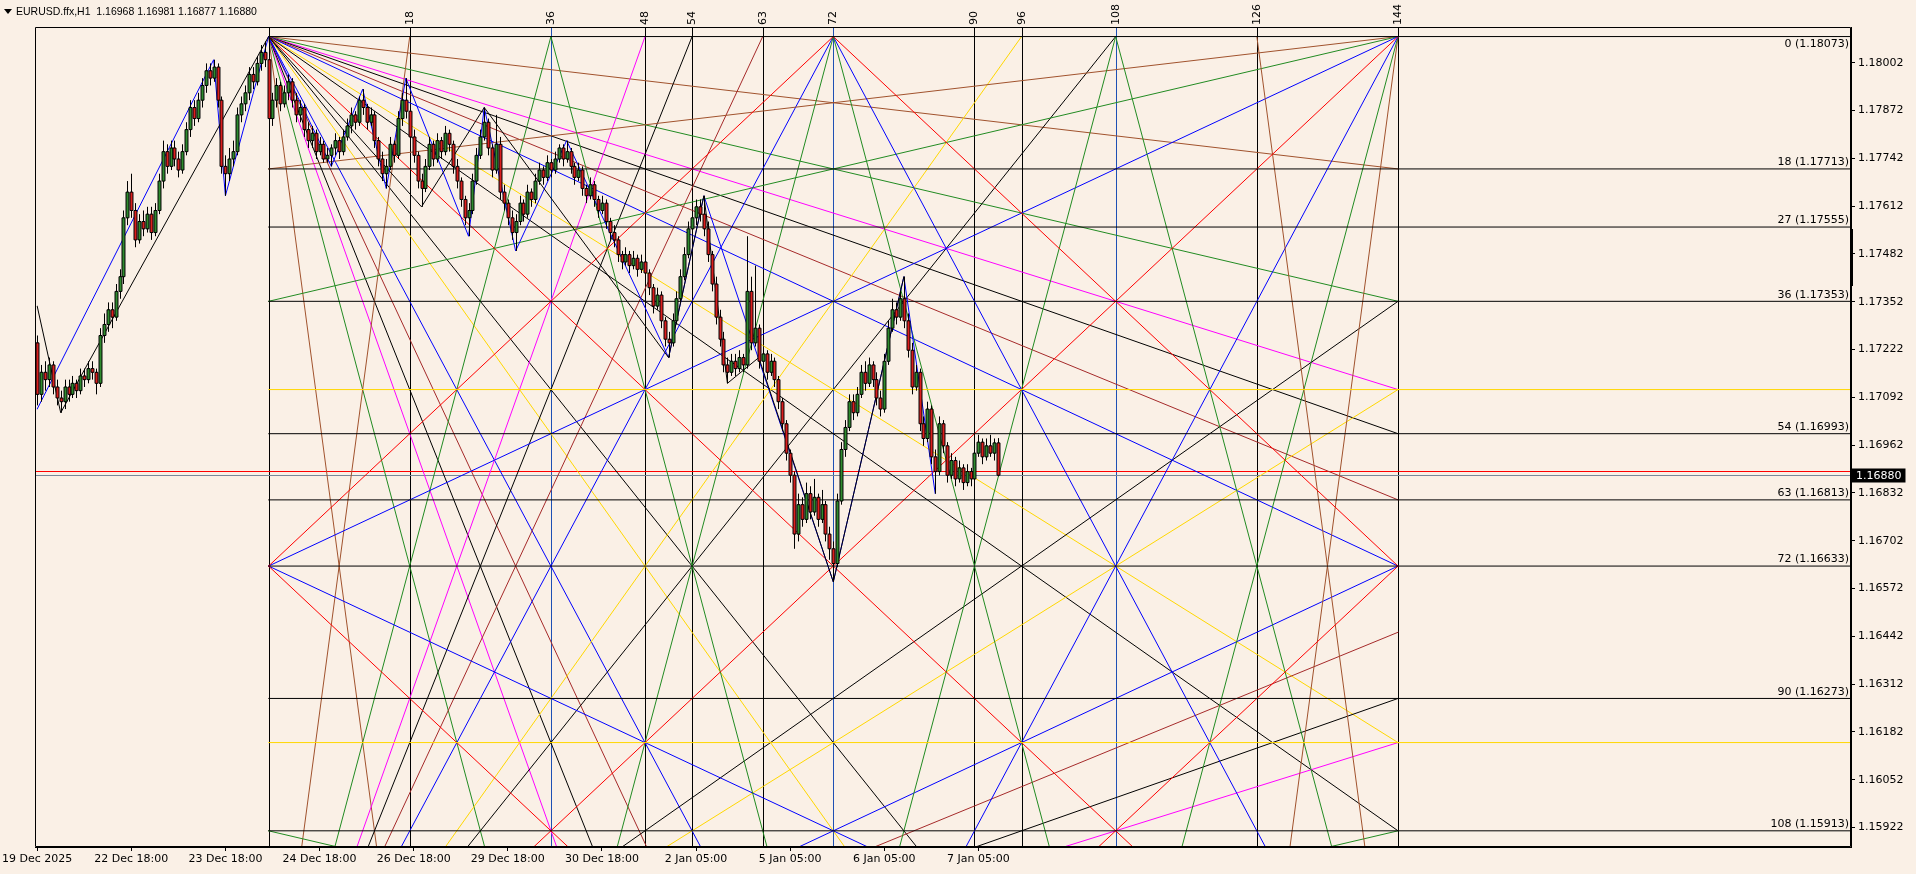 Image resolution: width=1916 pixels, height=874 pixels. Describe the element at coordinates (1881, 731) in the screenshot. I see `y-tick-label: 1.16182` at that location.